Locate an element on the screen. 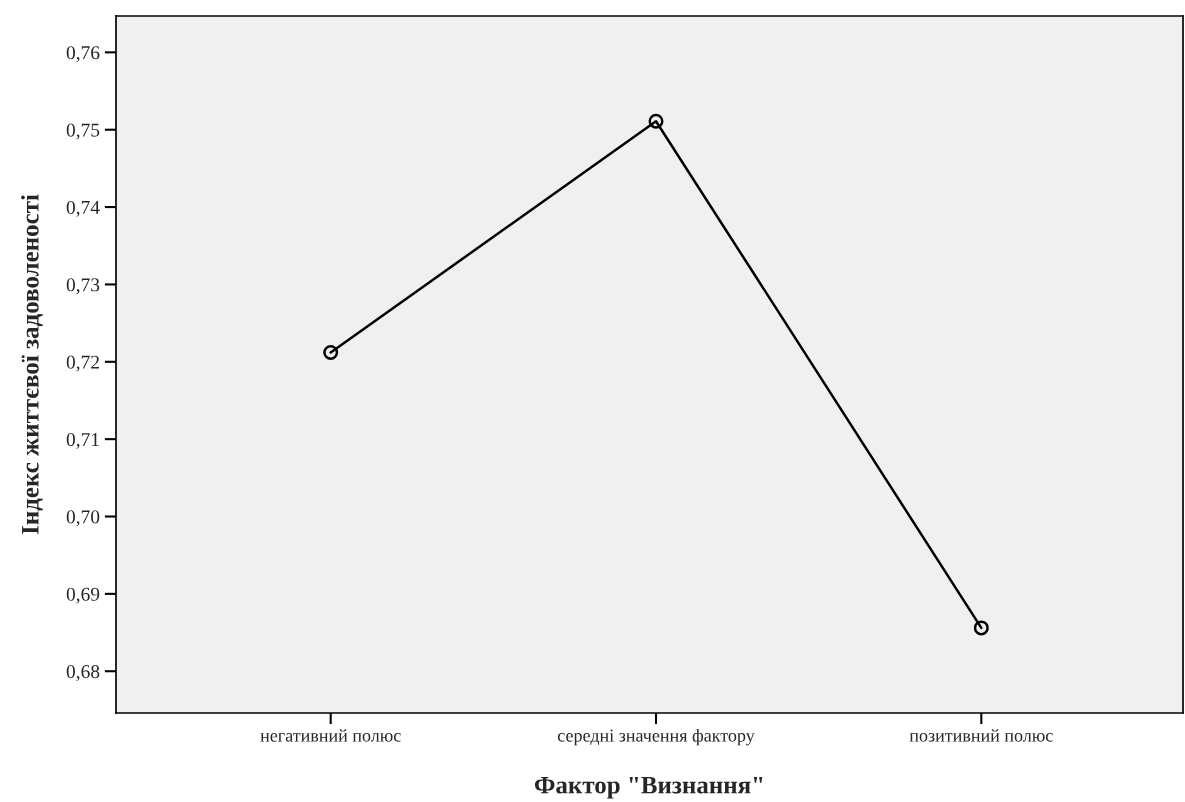 The height and width of the screenshot is (802, 1185). y-tick-label: 0,76 is located at coordinates (83, 54).